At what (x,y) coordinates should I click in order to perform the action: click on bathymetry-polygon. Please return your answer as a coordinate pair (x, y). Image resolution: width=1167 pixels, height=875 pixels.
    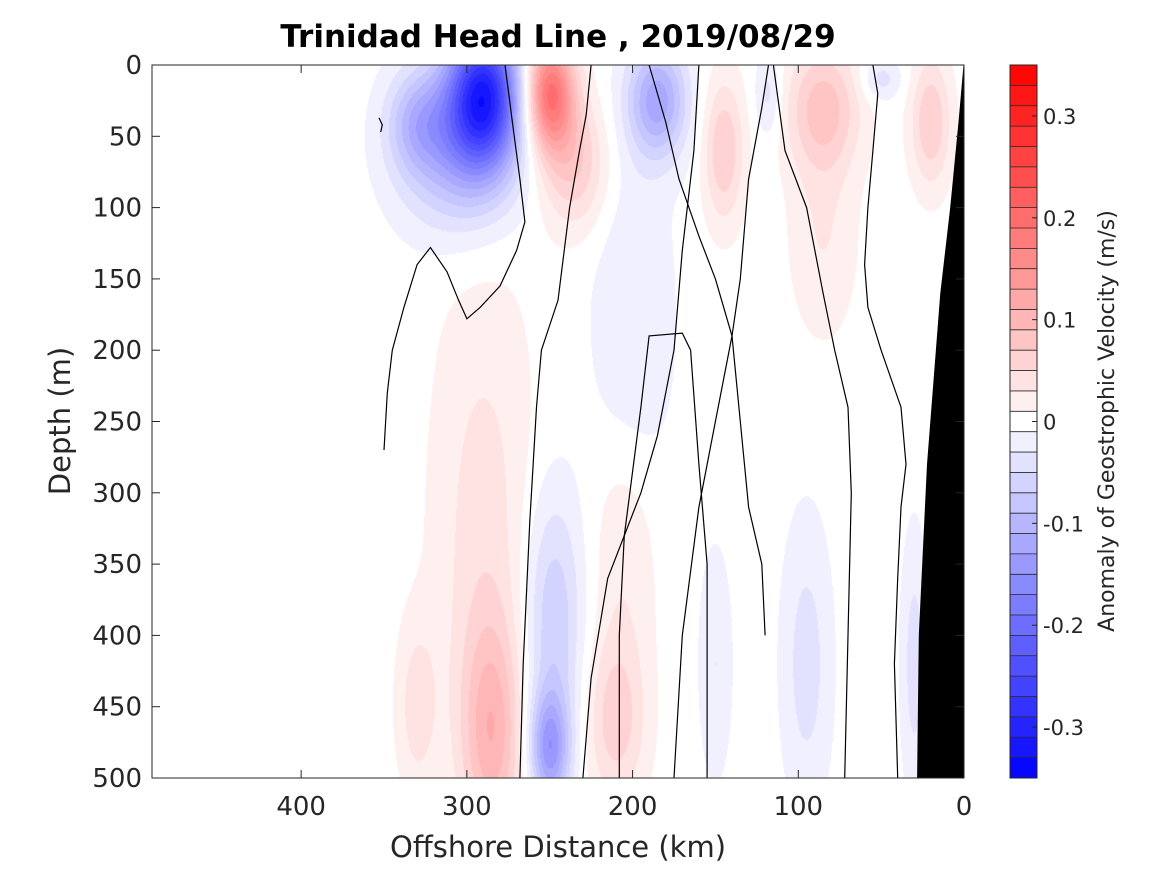
    Looking at the image, I should click on (940, 421).